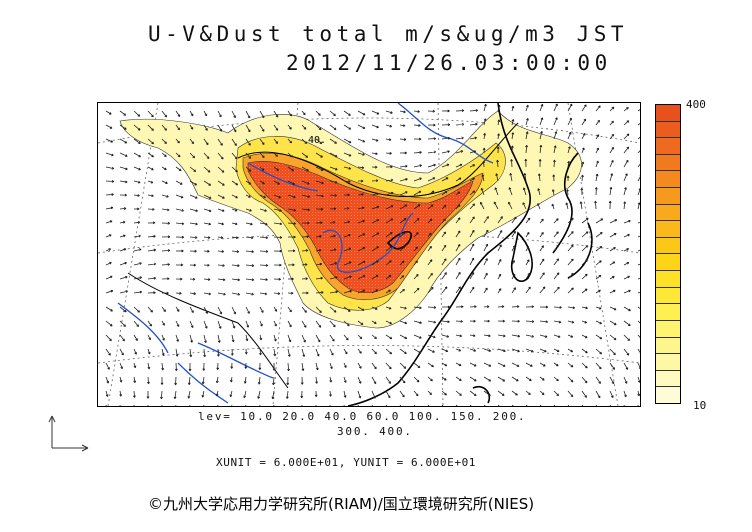 The image size is (752, 532). Describe the element at coordinates (388, 34) in the screenshot. I see `map-title-line1: U-V&Dust total m/s&ug/m3 JST` at that location.